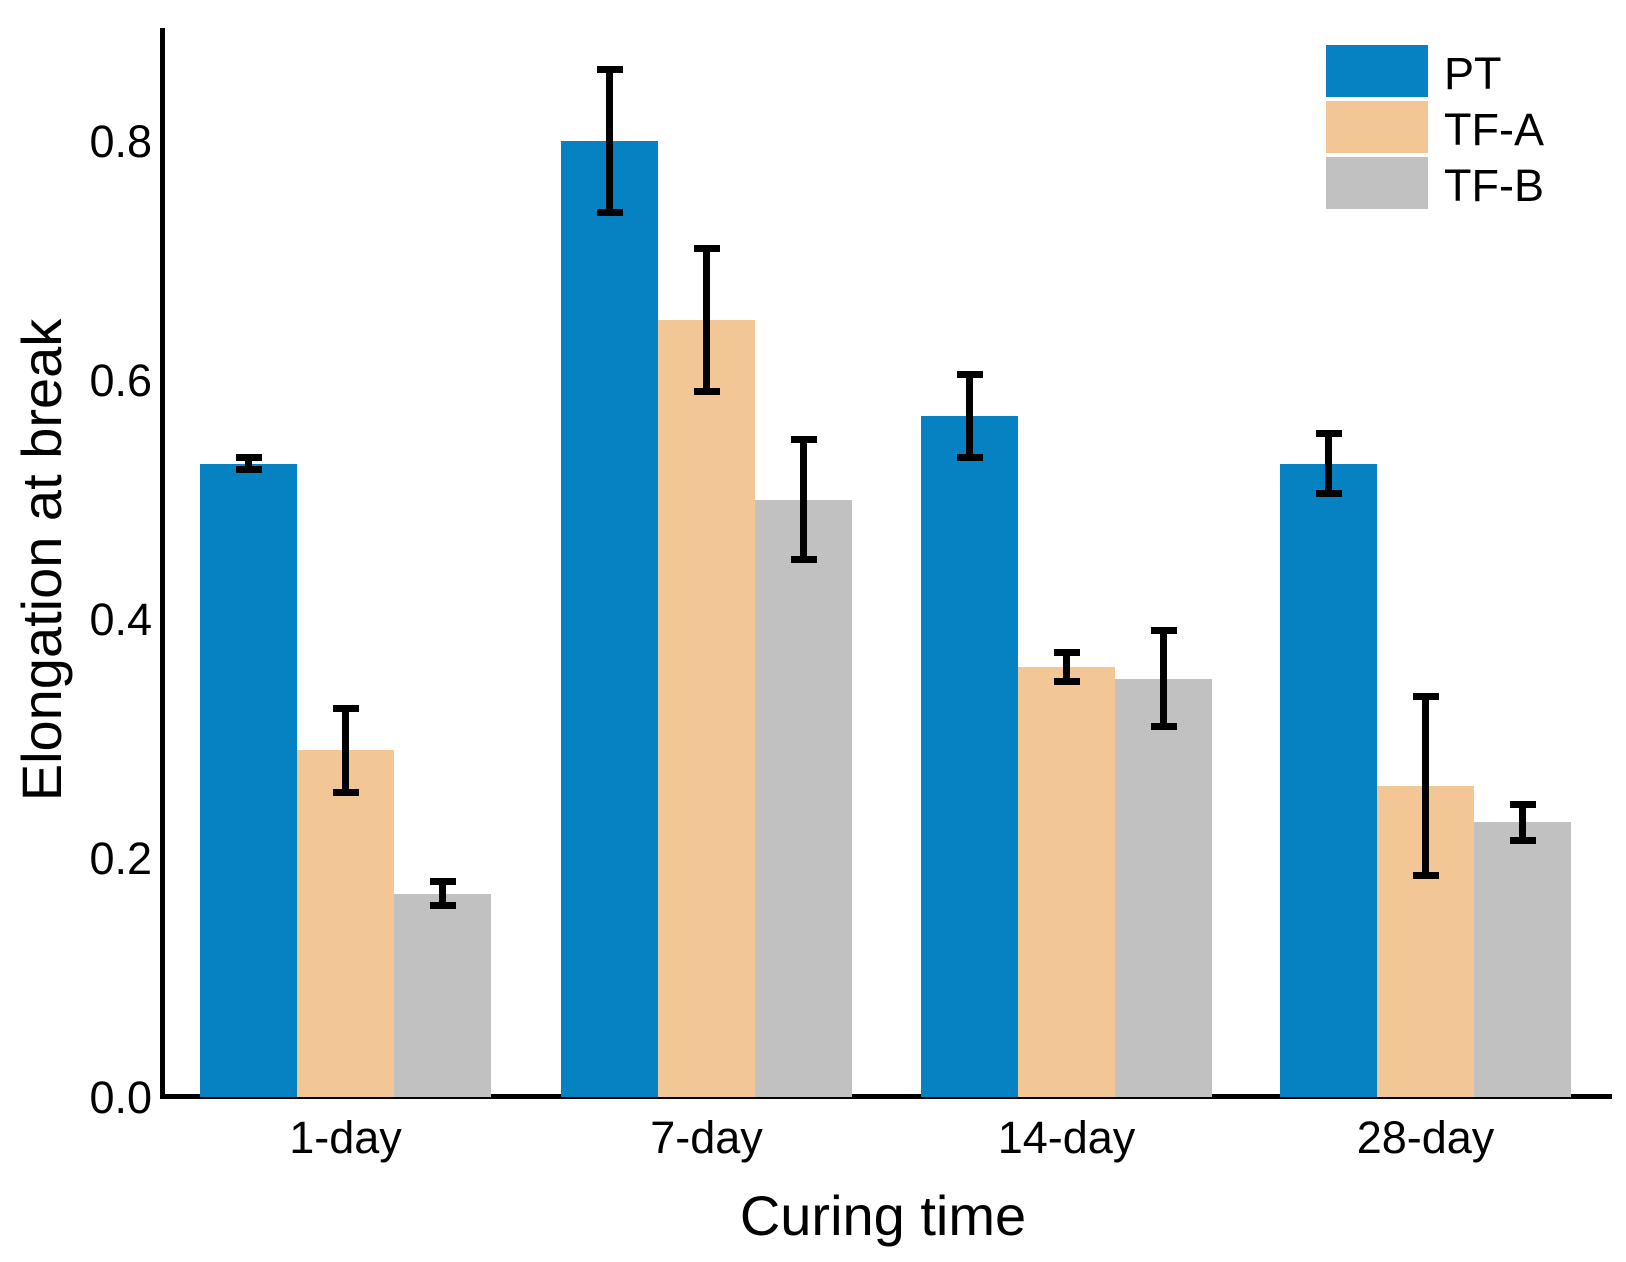 The width and height of the screenshot is (1626, 1262). I want to click on legend-label-TF-B: TF-B, so click(1494, 185).